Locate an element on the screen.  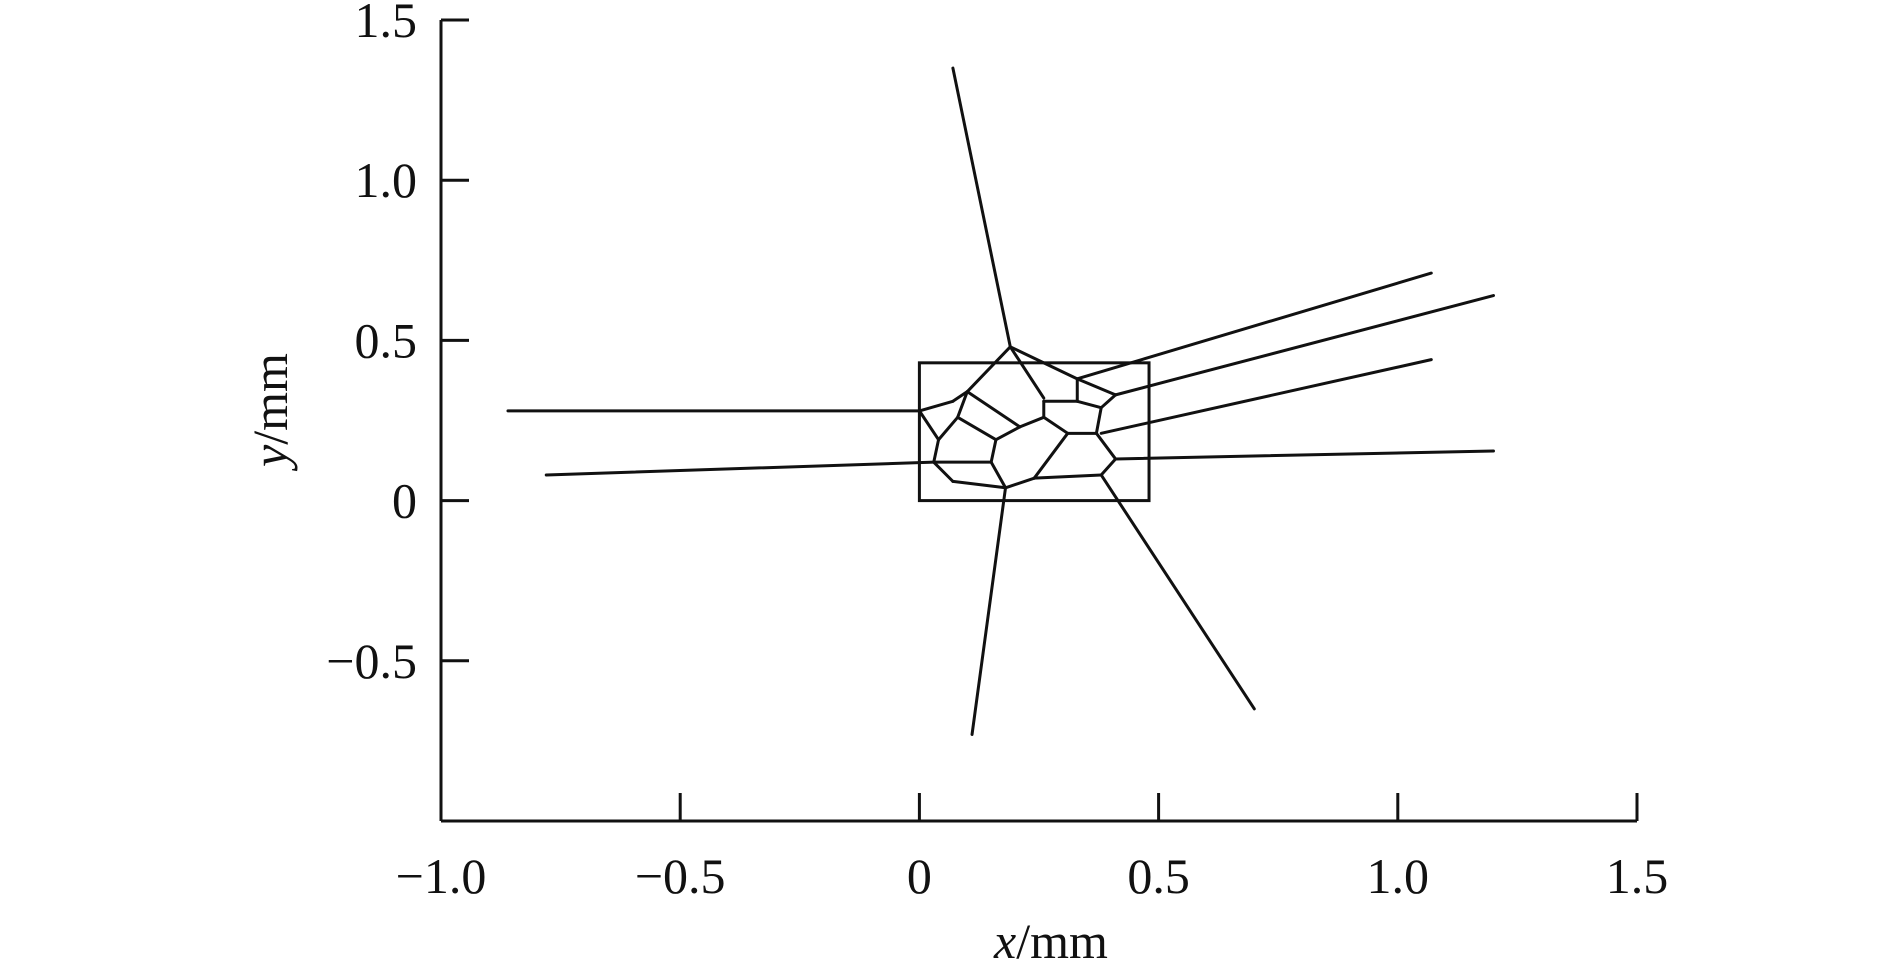
x-tick-label: 1.5 is located at coordinates (1637, 876).